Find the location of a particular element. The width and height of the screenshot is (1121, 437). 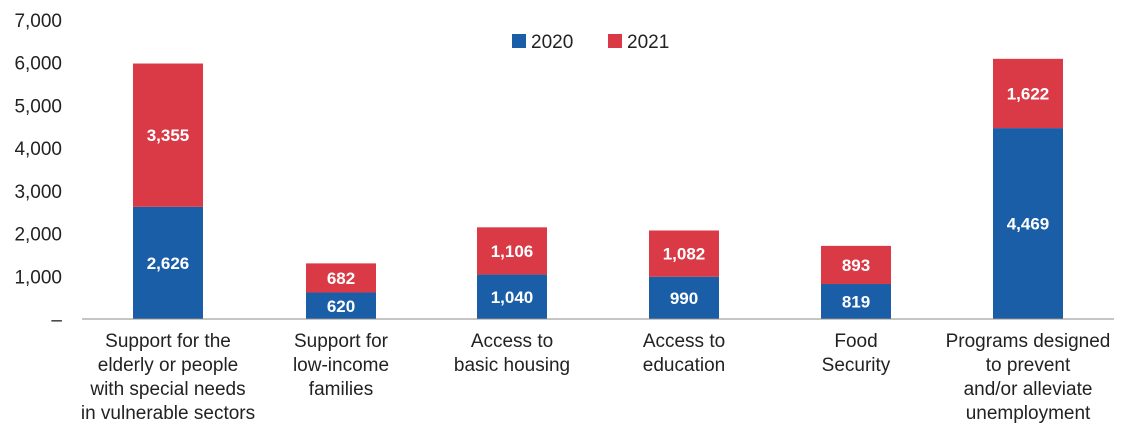

y-tick-label: 6,000 is located at coordinates (38, 64).